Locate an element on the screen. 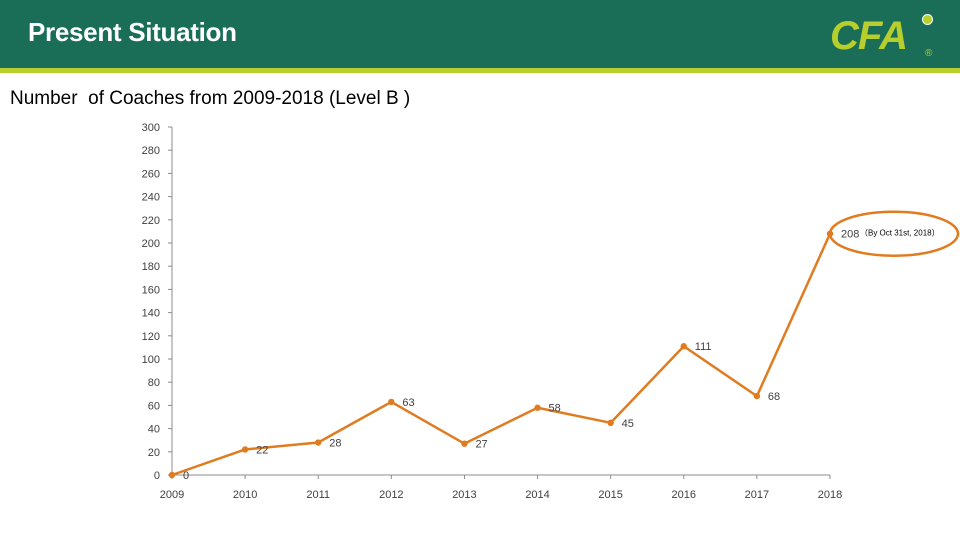 Image resolution: width=960 pixels, height=540 pixels. y-tick-label: 80 is located at coordinates (154, 383).